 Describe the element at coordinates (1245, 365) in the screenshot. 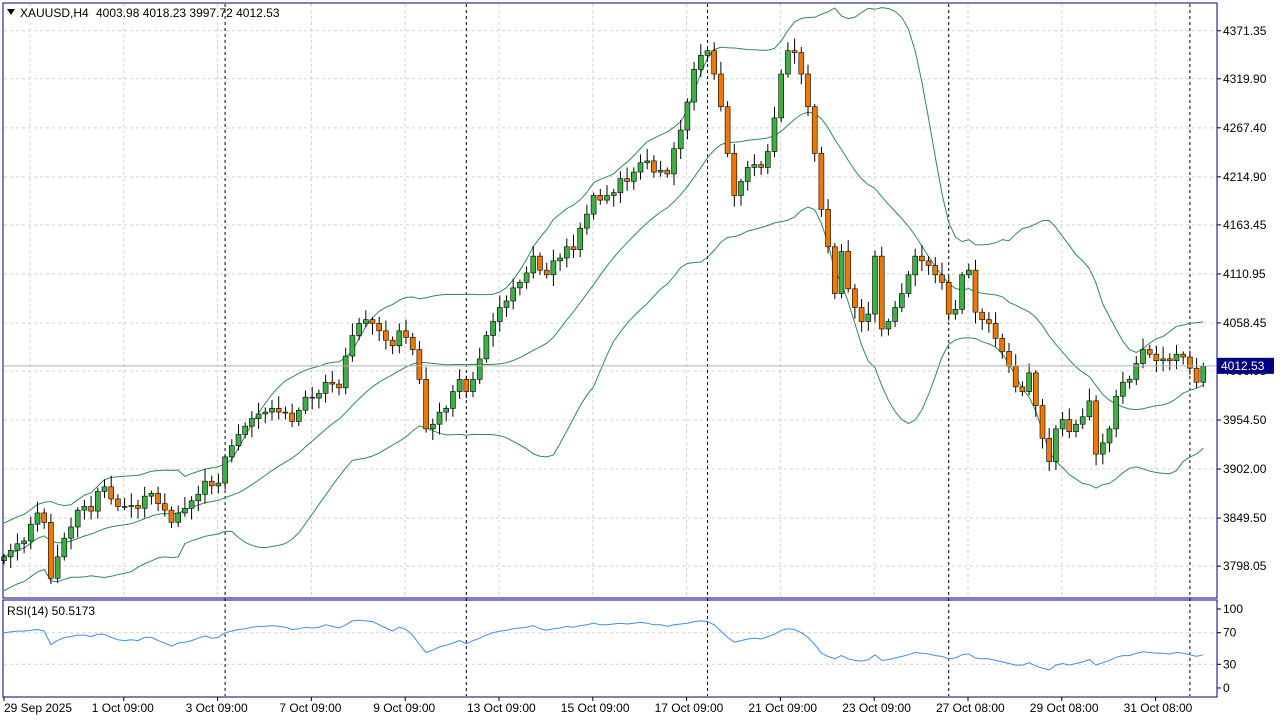

I see `current-price-tag: 4012.53` at that location.